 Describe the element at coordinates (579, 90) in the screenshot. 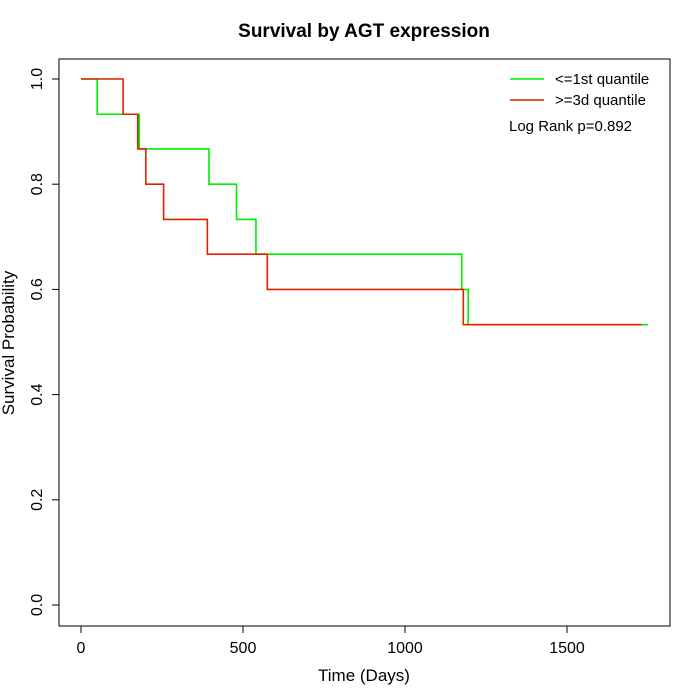

I see `legend: <=1st quantile >=3d quantile` at that location.